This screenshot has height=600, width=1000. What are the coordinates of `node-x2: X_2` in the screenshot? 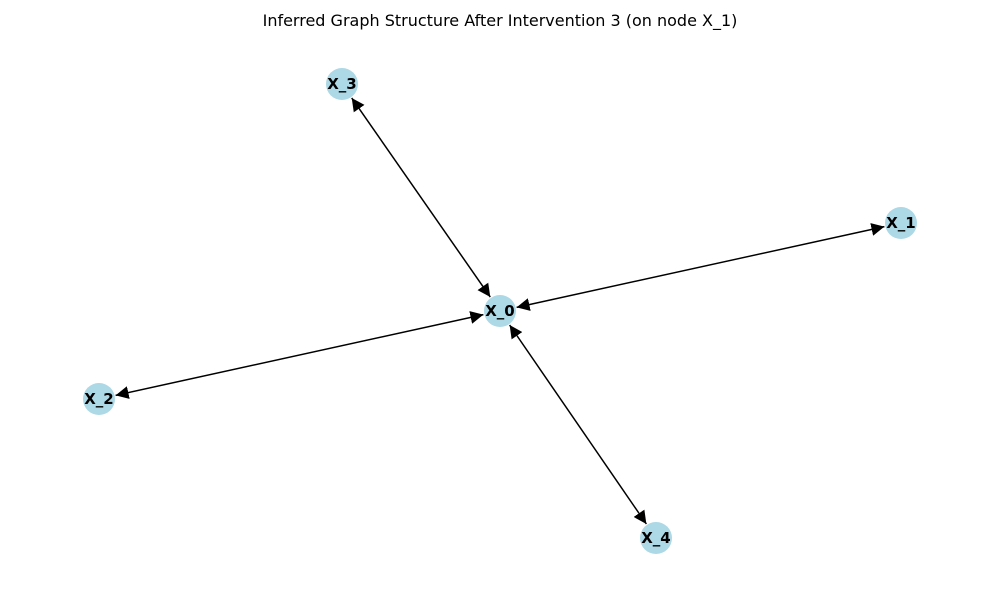 It's located at (99, 399).